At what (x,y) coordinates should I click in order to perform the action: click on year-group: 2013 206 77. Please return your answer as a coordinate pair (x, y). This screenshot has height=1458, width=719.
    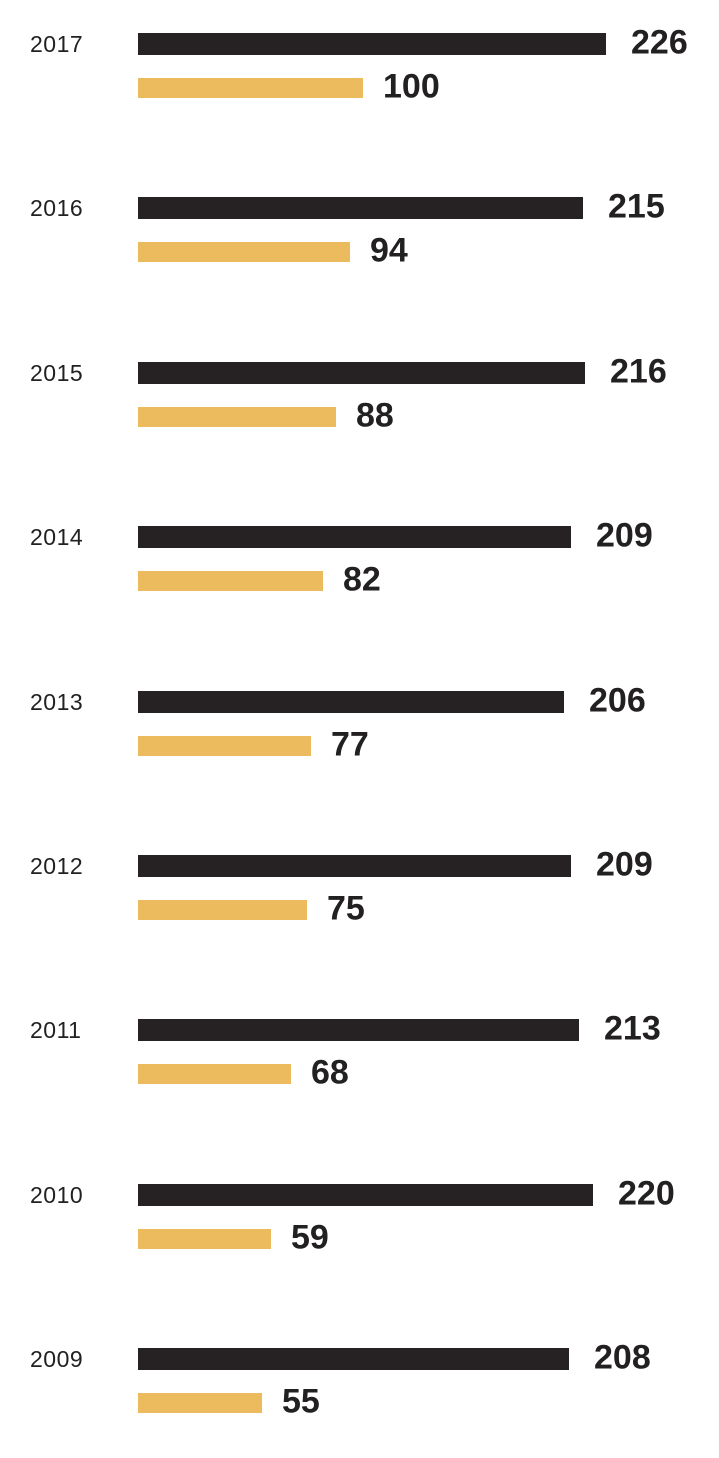
    Looking at the image, I should click on (359, 736).